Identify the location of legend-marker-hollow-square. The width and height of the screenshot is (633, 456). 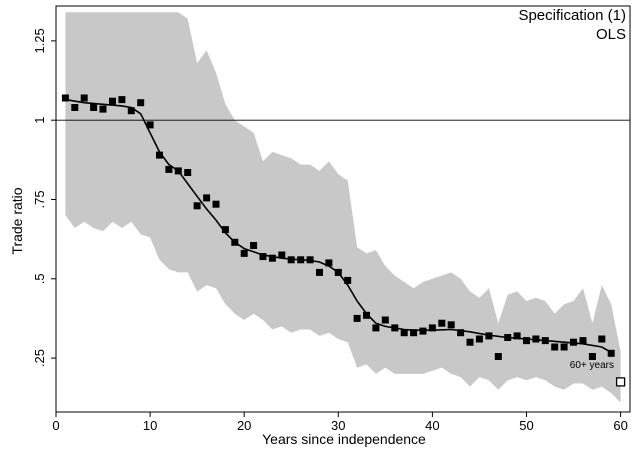
(620, 382).